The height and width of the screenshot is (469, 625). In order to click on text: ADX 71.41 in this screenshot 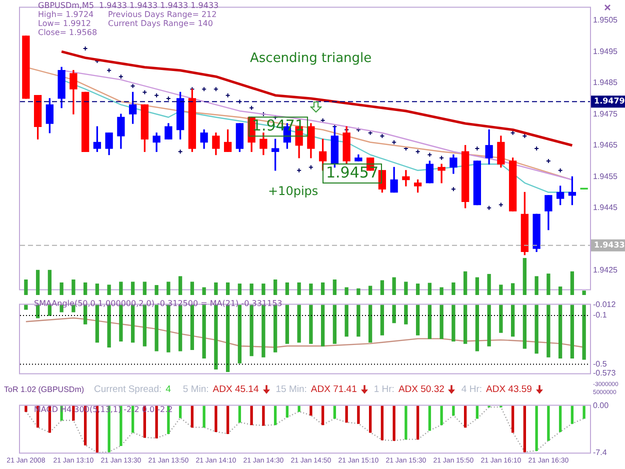, I will do `click(333, 389)`.